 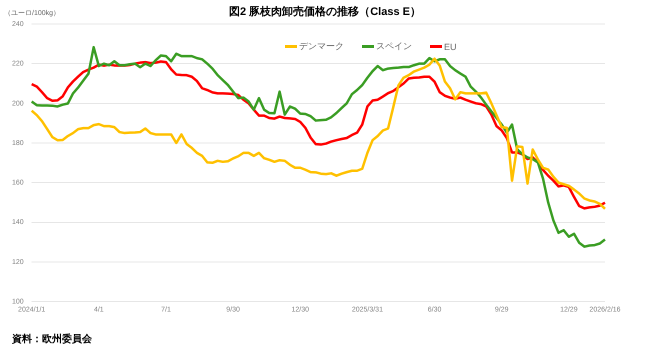 I want to click on text: 資料：欧州委員会, so click(x=52, y=339).